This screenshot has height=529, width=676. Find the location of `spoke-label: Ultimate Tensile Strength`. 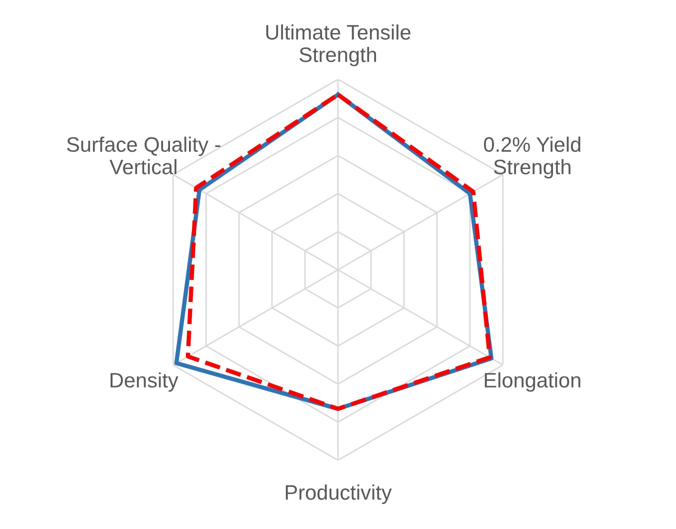

spoke-label: Ultimate Tensile Strength is located at coordinates (338, 45).